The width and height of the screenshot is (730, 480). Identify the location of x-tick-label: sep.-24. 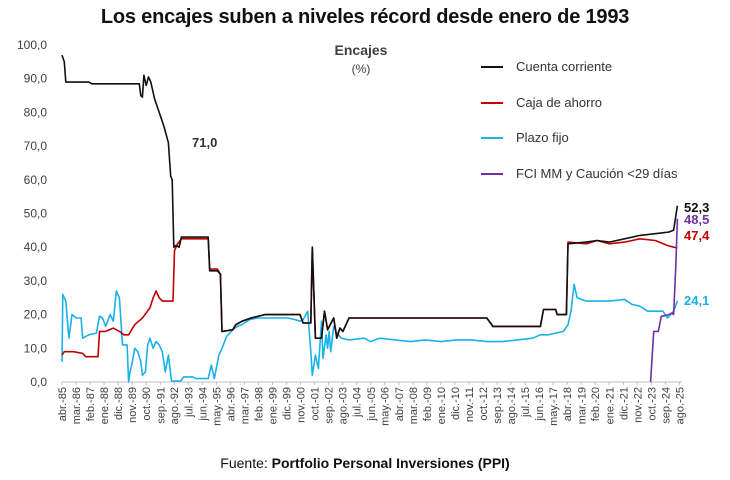
(666, 405).